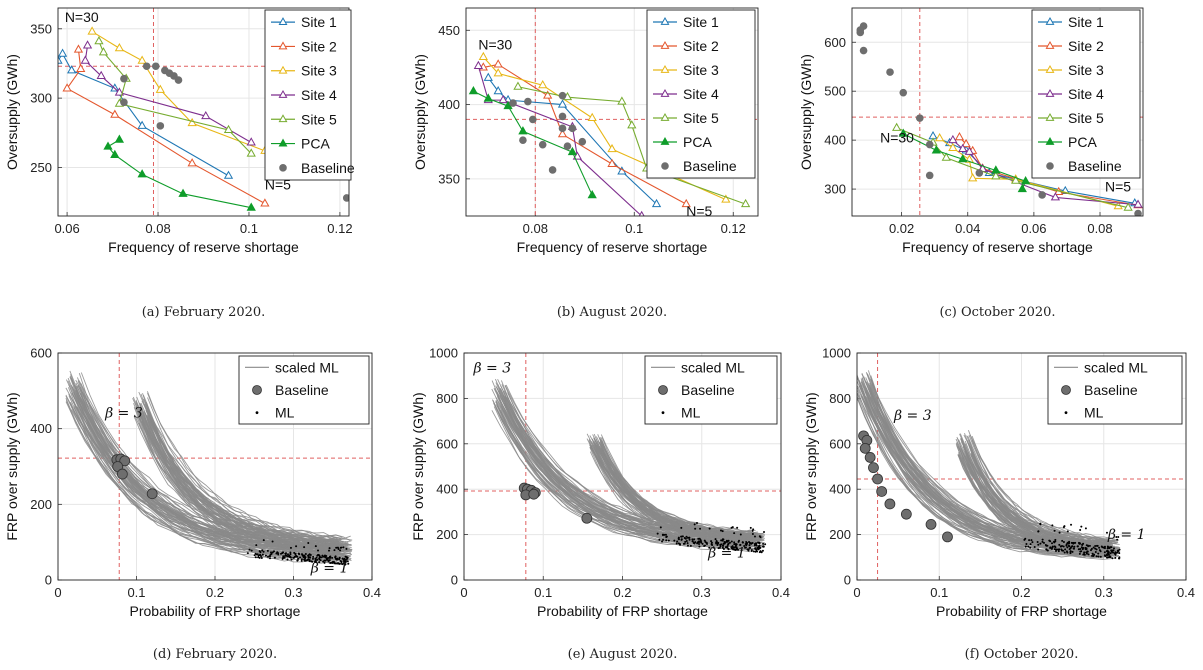  I want to click on axes-box, so click(997, 112).